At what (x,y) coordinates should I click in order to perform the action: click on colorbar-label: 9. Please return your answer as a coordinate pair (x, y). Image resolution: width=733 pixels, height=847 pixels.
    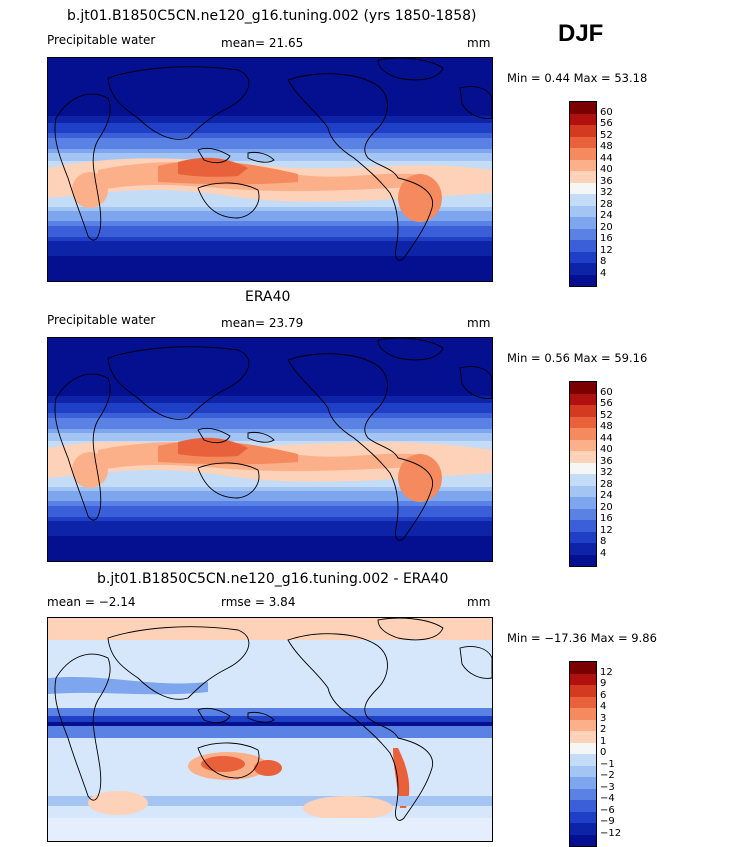
    Looking at the image, I should click on (603, 683).